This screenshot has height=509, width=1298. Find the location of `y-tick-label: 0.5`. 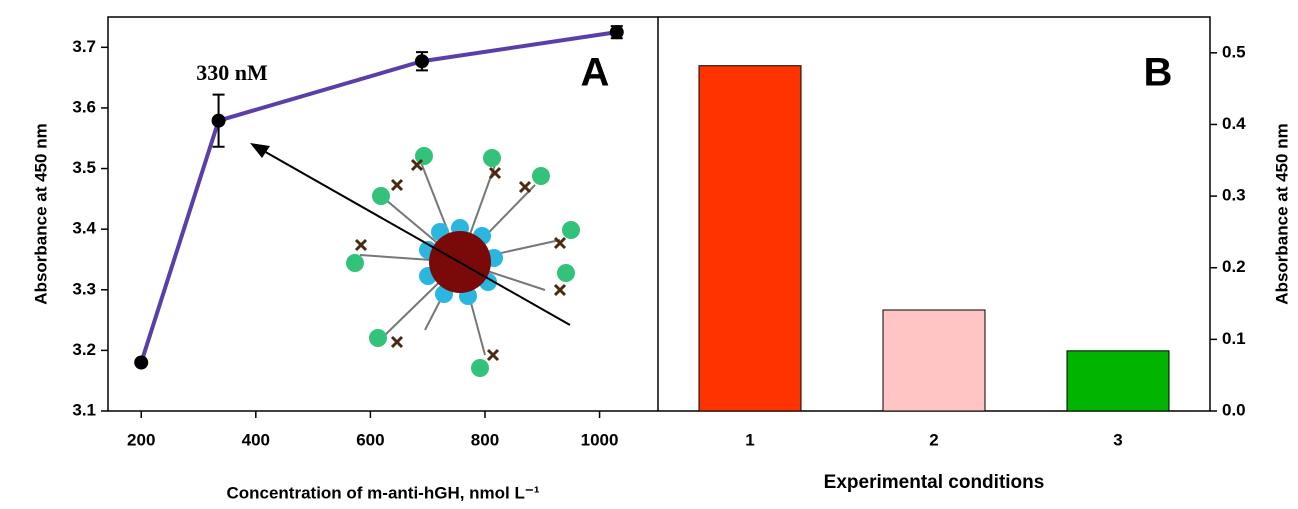

y-tick-label: 0.5 is located at coordinates (1234, 51).